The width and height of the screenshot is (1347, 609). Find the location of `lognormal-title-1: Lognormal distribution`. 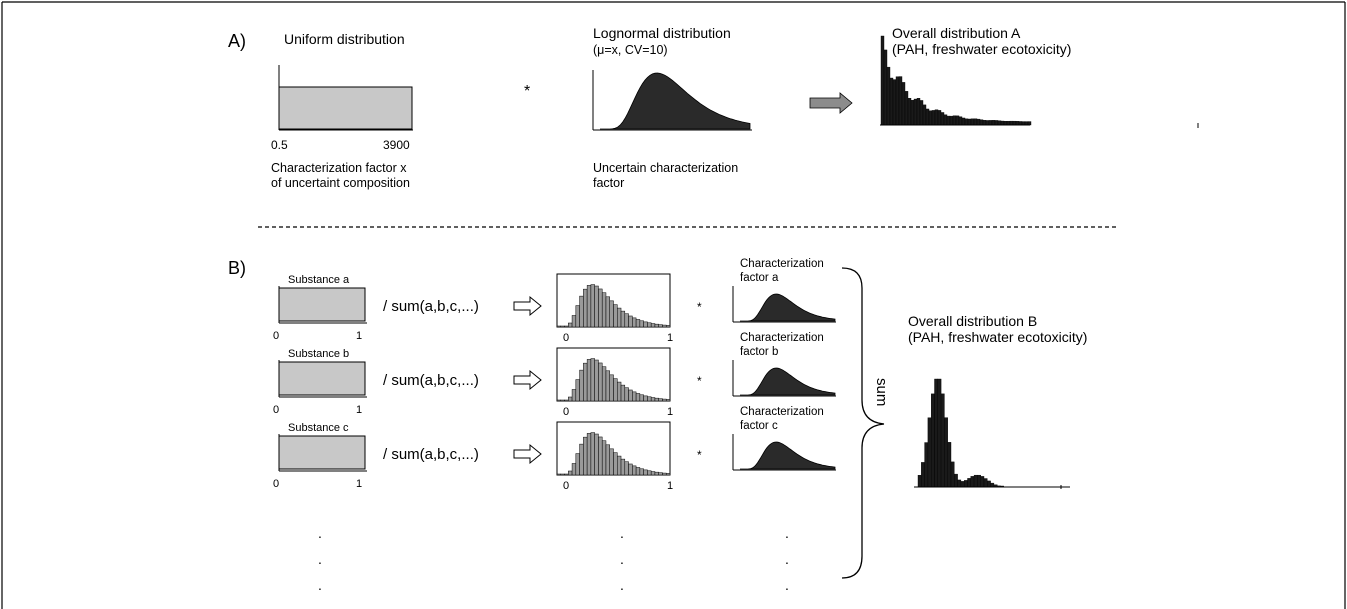

lognormal-title-1: Lognormal distribution is located at coordinates (662, 33).